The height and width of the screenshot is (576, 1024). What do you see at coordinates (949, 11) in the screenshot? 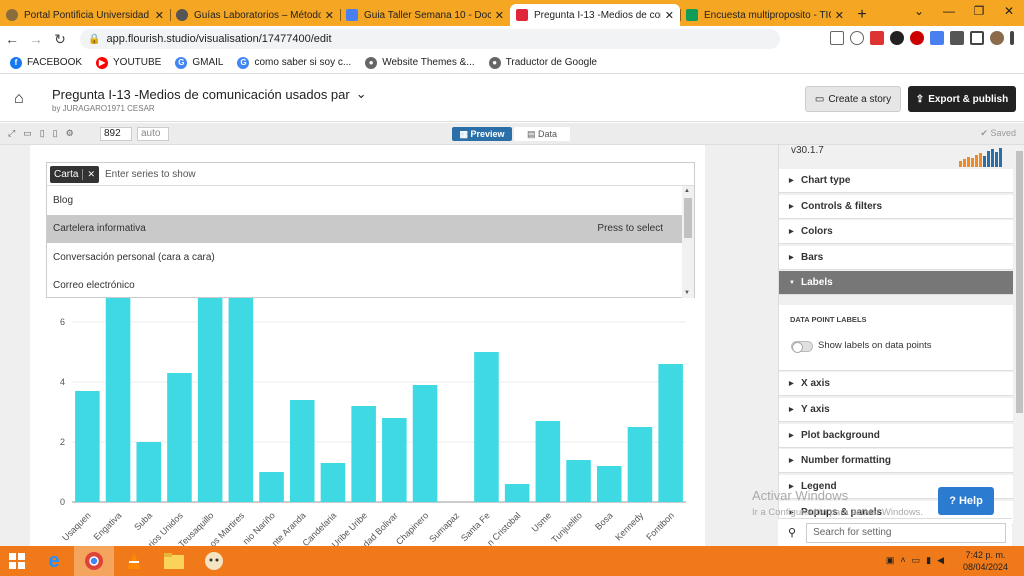
I see `minimize-icon: —` at bounding box center [949, 11].